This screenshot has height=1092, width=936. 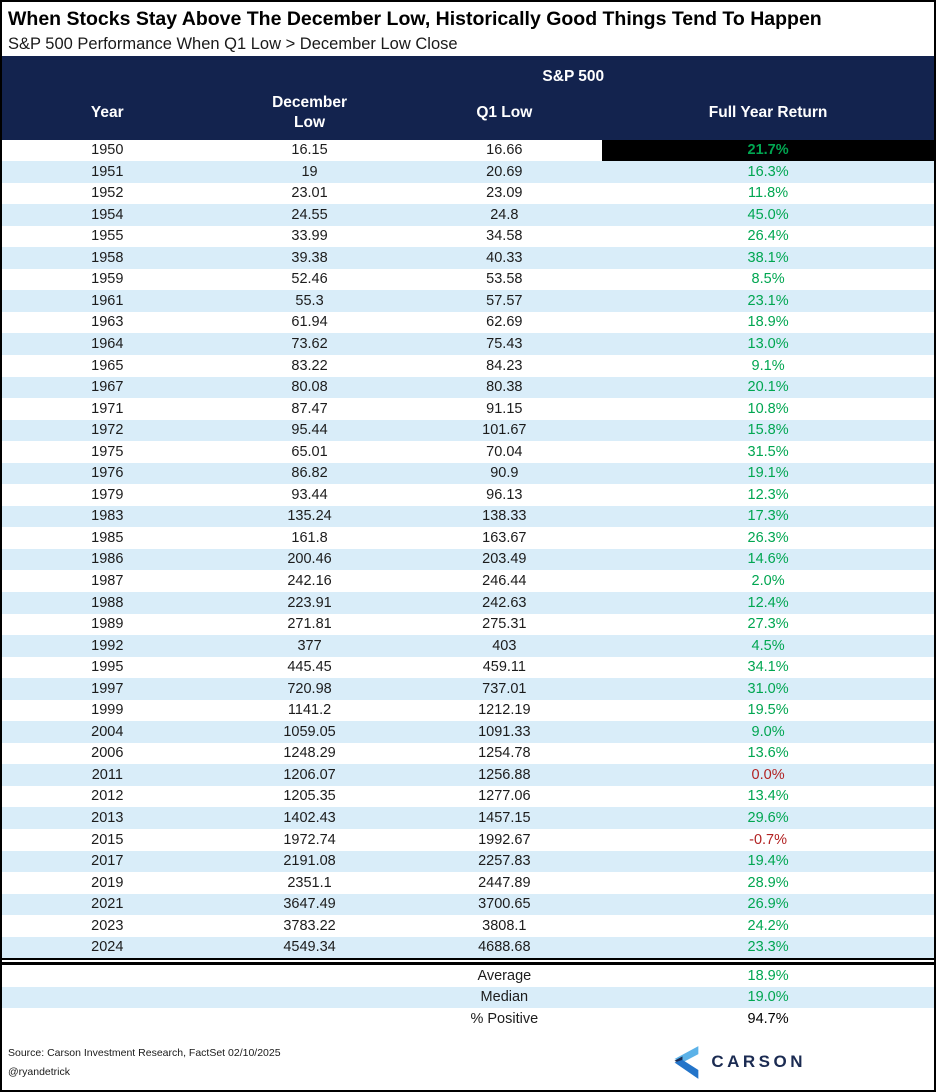 What do you see at coordinates (504, 710) in the screenshot?
I see `q1-low-cell: 1212.19` at bounding box center [504, 710].